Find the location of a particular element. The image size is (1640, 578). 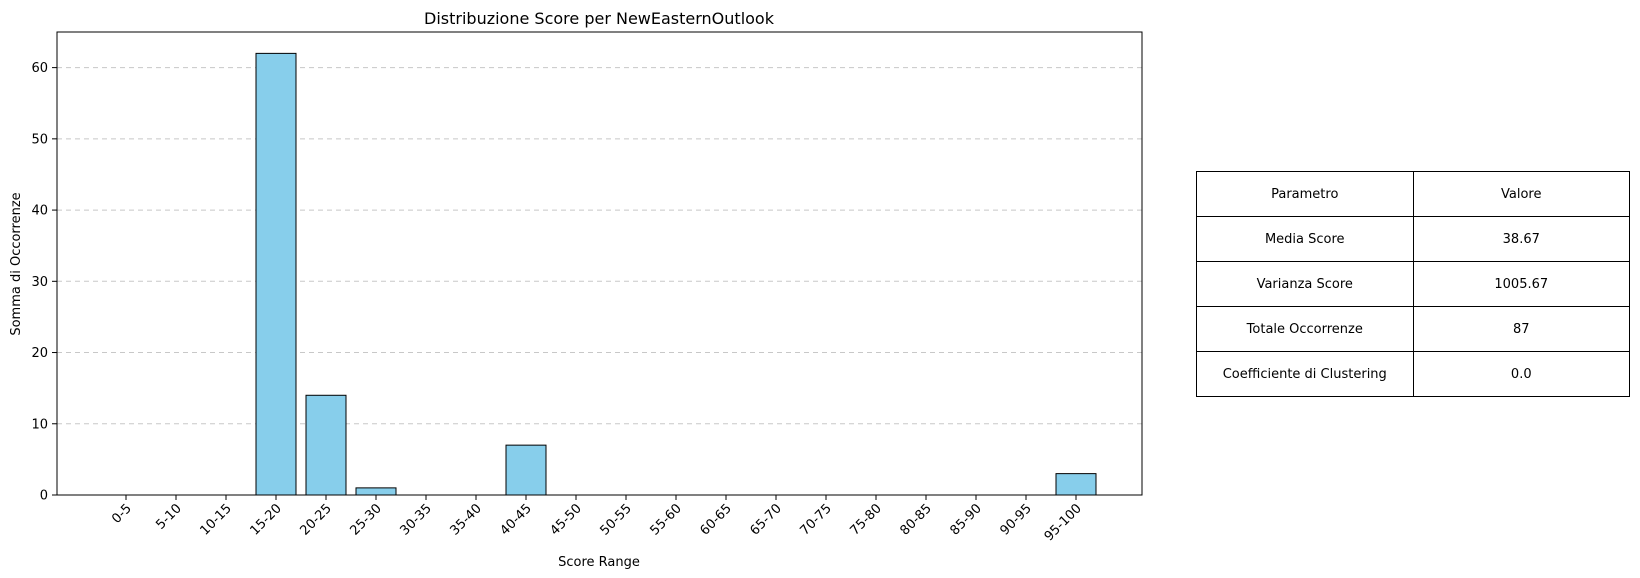

x-tick-label: 50-55 is located at coordinates (616, 519).